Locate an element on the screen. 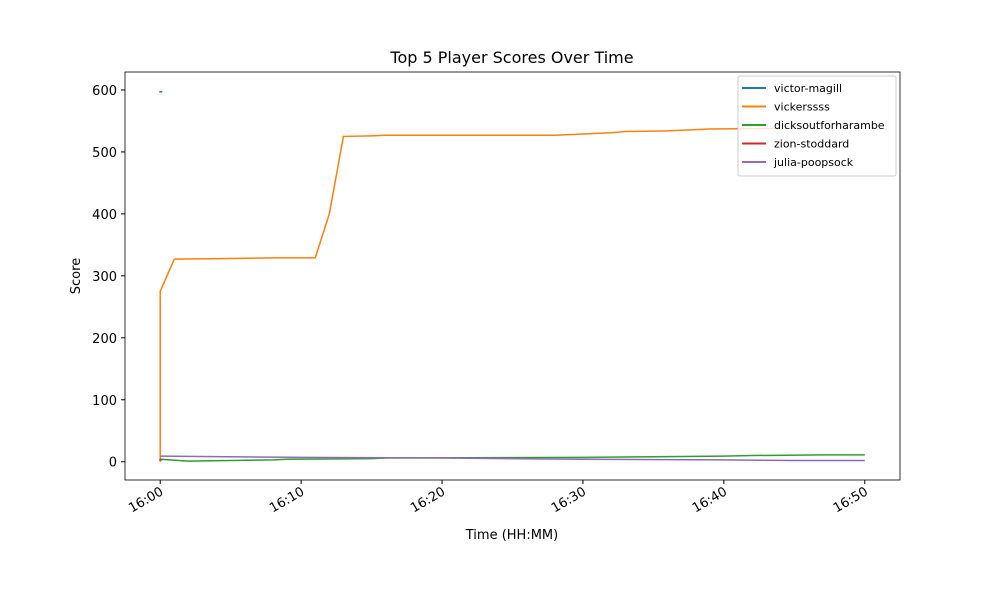 The height and width of the screenshot is (604, 1000). y-tick-label: 0 is located at coordinates (113, 463).